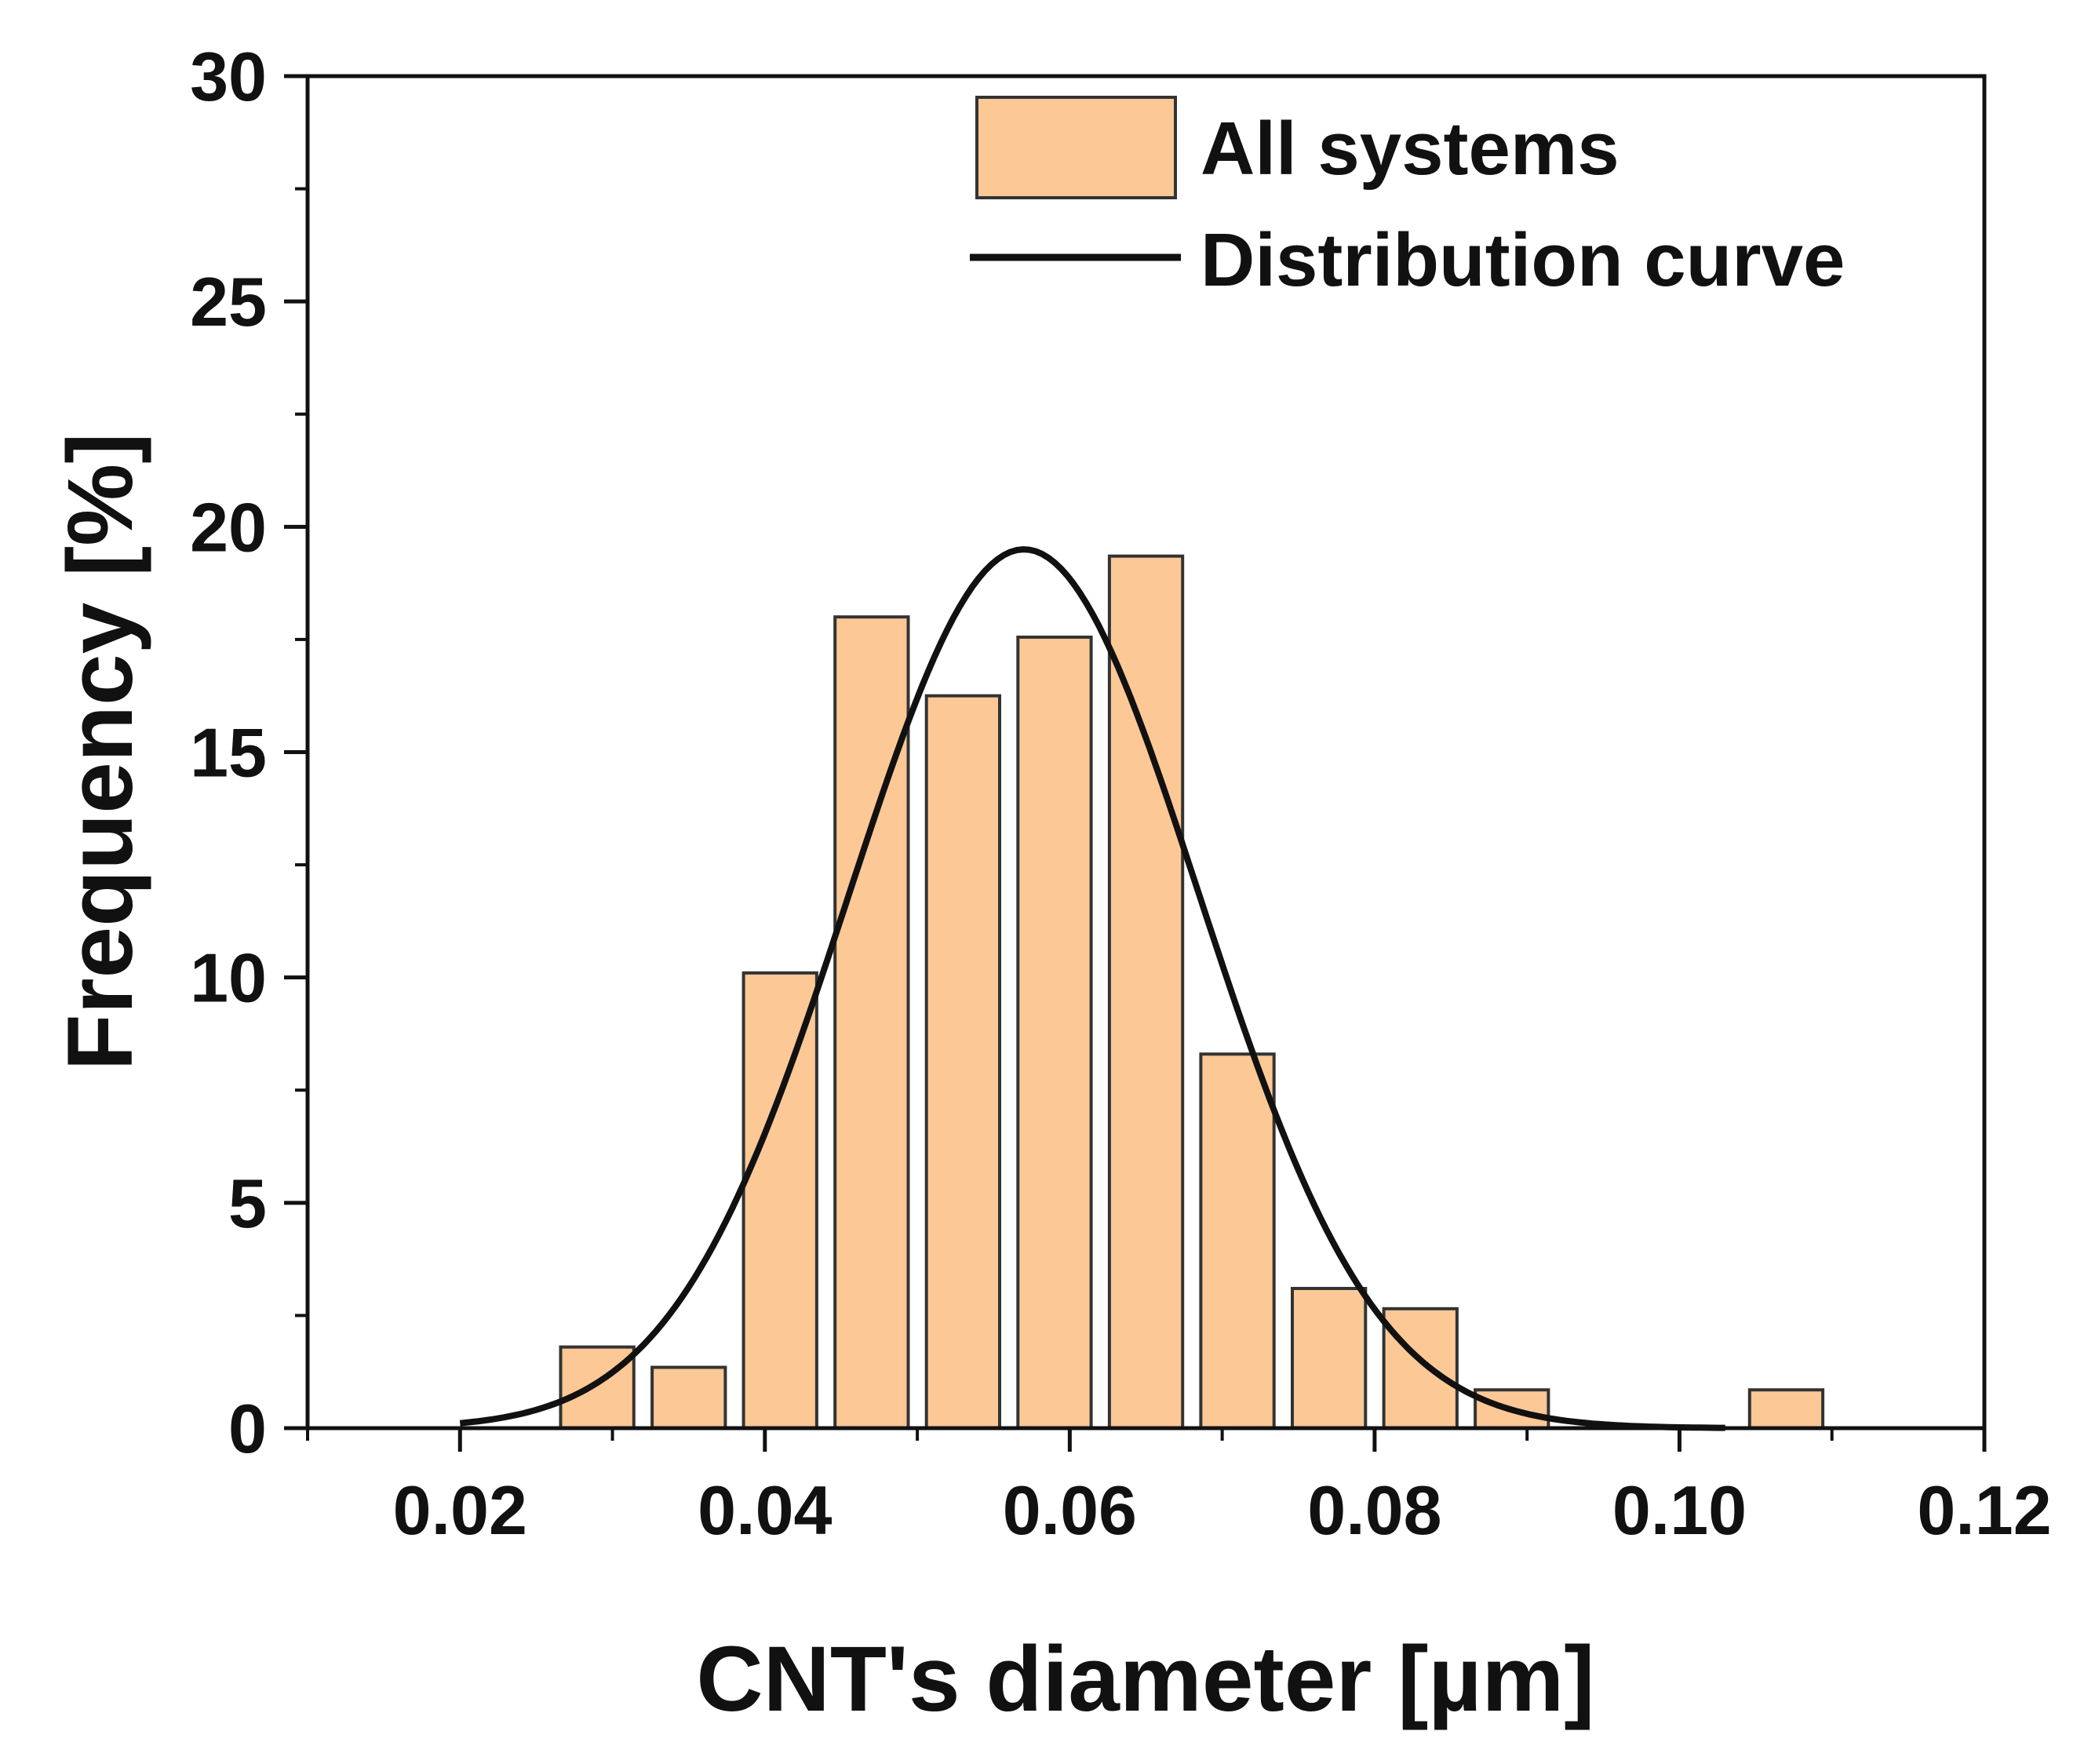 The height and width of the screenshot is (1764, 2095). I want to click on legend: All systems Distribution curve, so click(1407, 199).